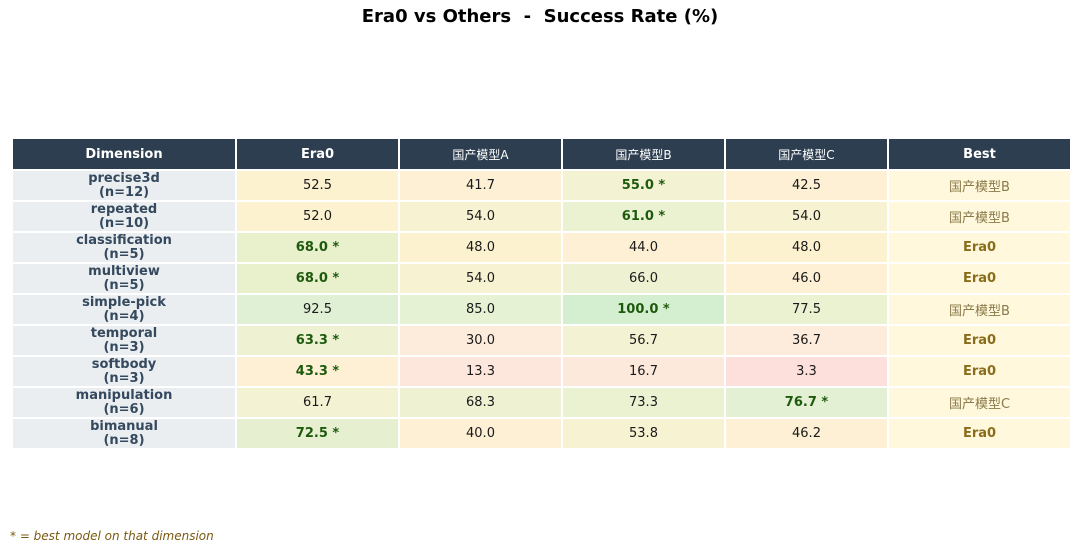 The height and width of the screenshot is (553, 1080). What do you see at coordinates (480, 433) in the screenshot?
I see `value-cell-model-a: 40.0` at bounding box center [480, 433].